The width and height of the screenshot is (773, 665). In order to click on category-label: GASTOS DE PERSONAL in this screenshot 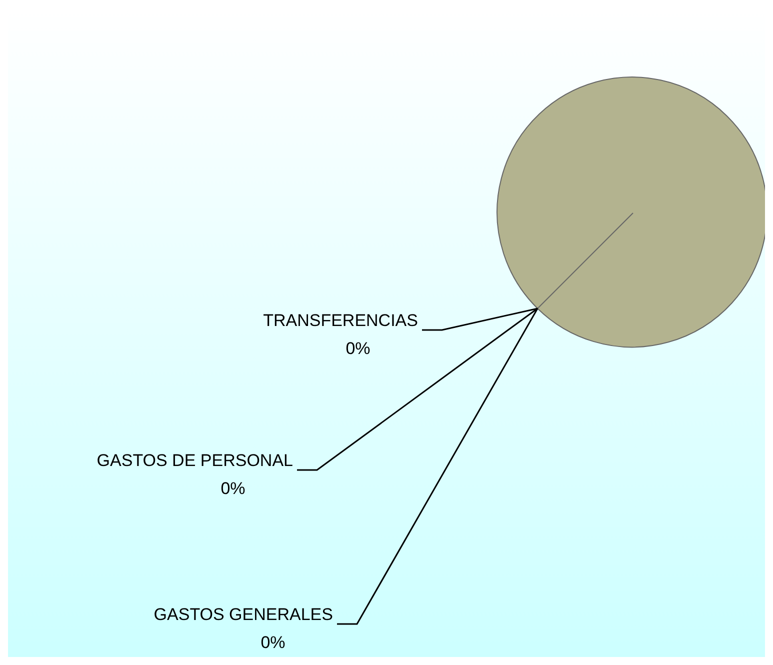, I will do `click(194, 460)`.